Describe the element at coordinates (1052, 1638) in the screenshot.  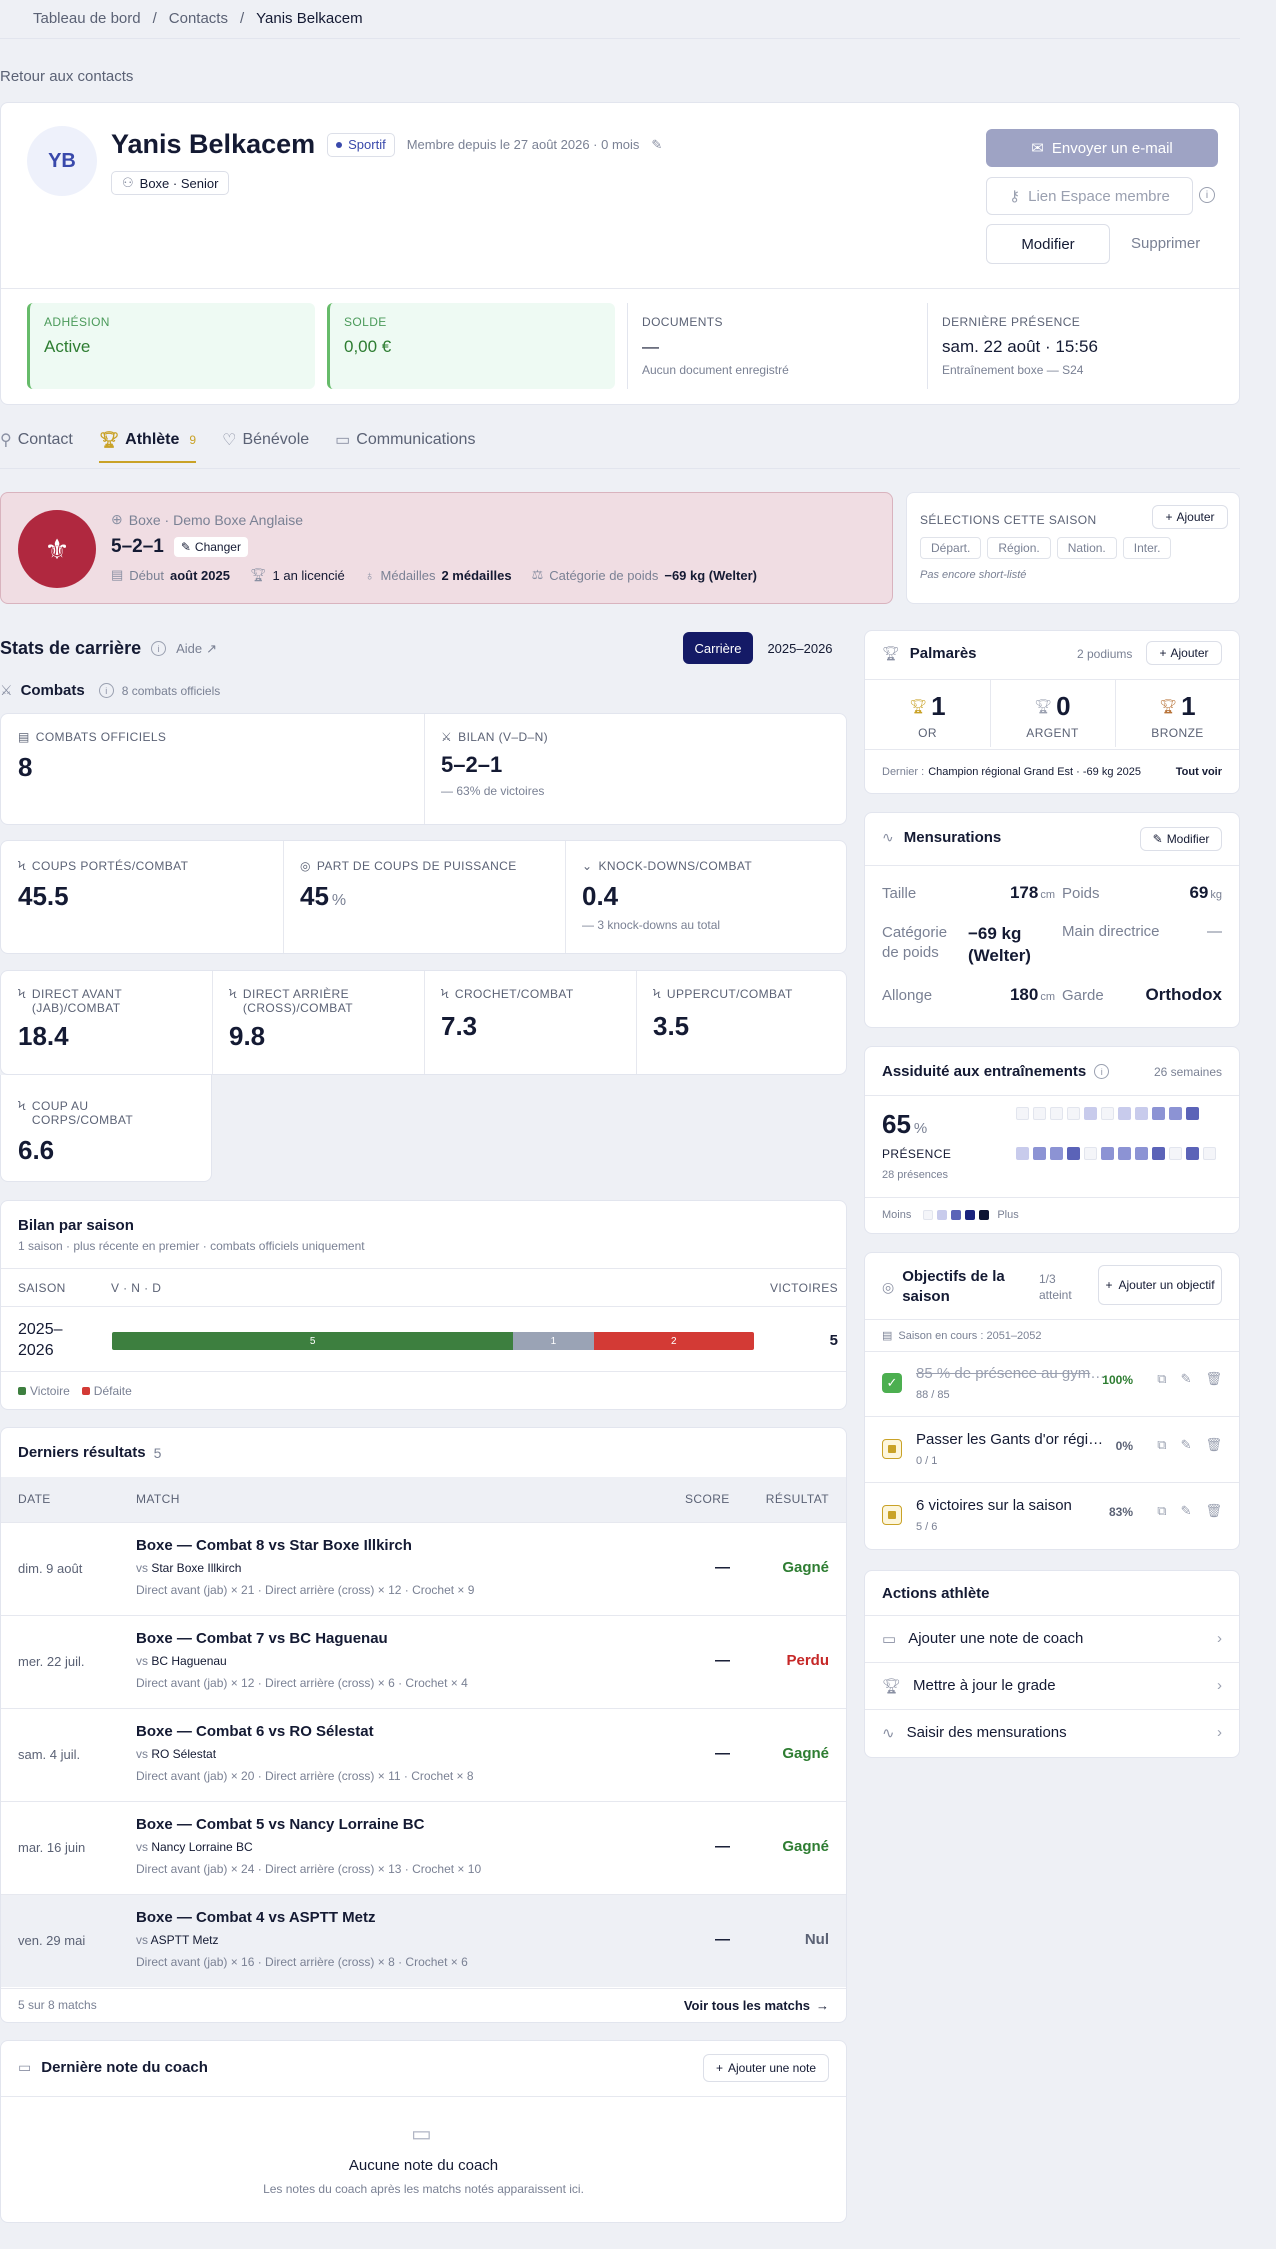
I see `action-add-coach-note: ▭ Ajouter une note de coach ›` at that location.